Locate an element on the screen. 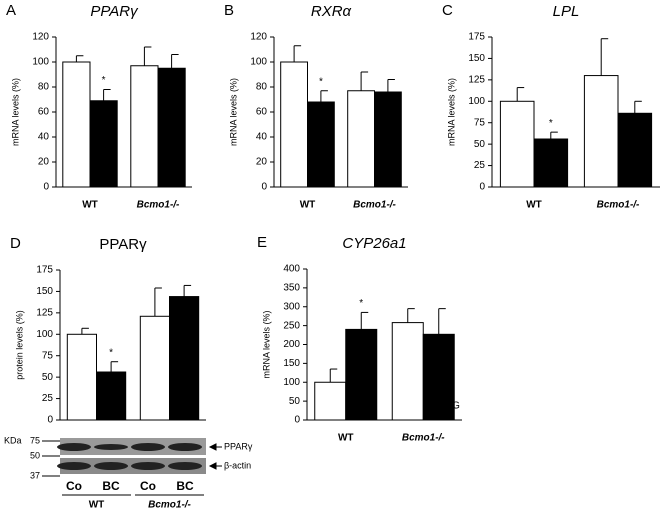  band-label: PPARγ is located at coordinates (238, 446).